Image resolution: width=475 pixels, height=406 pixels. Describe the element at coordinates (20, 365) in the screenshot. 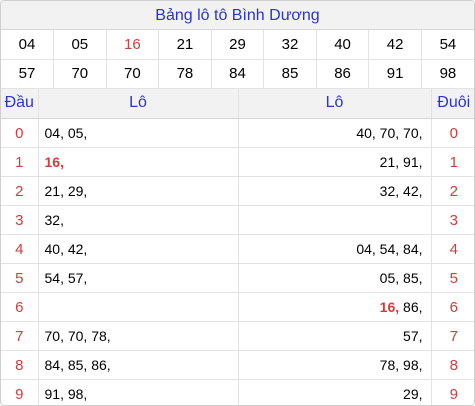

I see `dau-digit: 8` at that location.